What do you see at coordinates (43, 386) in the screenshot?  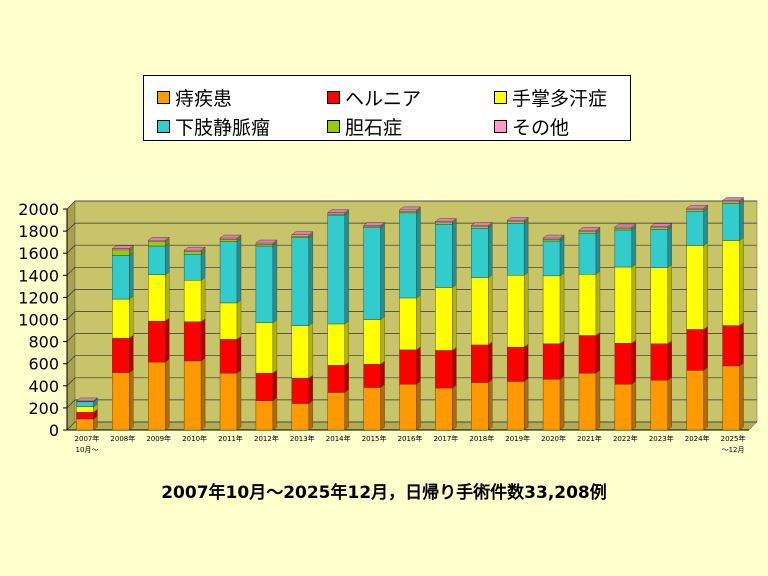 I see `y-tick-label: 400` at bounding box center [43, 386].